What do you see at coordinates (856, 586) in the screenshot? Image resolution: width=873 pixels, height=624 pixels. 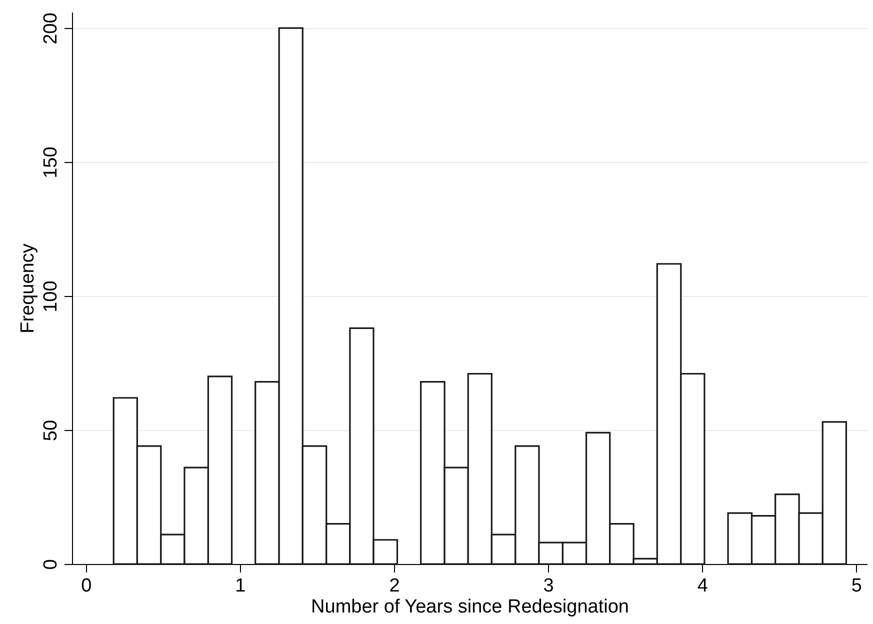 I see `x-tick-label: 5` at bounding box center [856, 586].